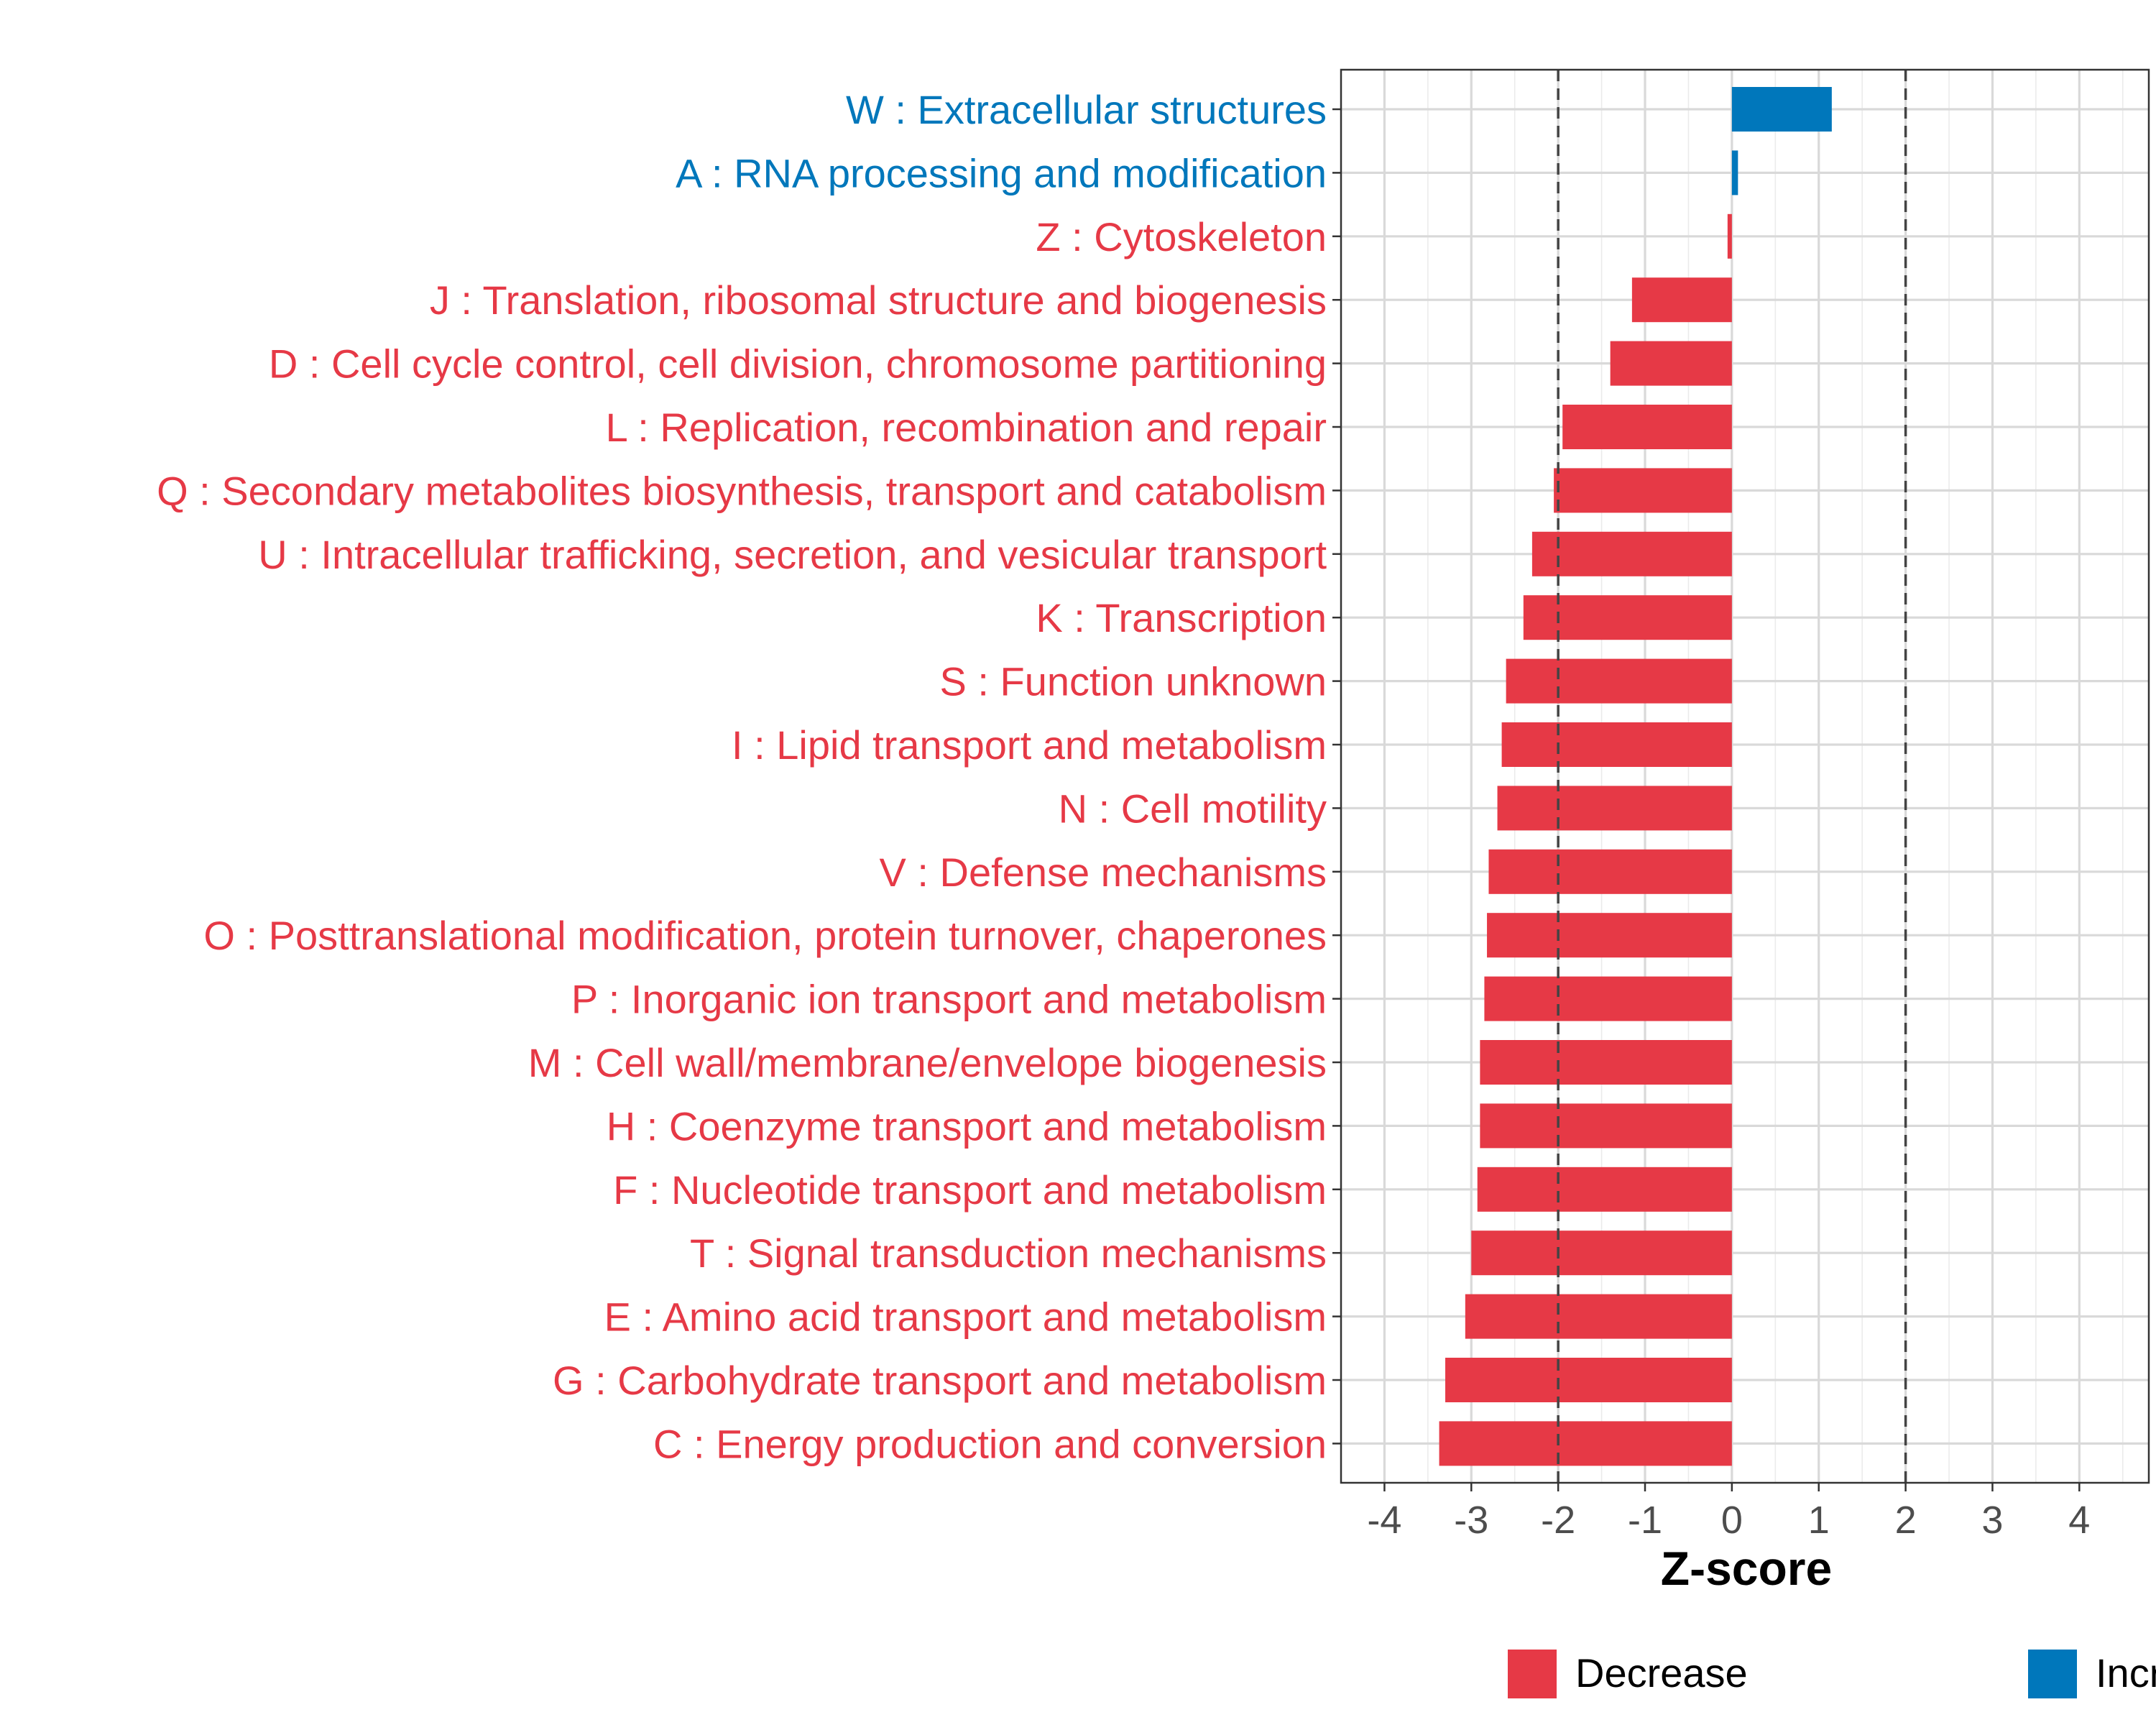 This screenshot has width=2156, height=1725. I want to click on category-label: W : Extracellular structures, so click(1086, 109).